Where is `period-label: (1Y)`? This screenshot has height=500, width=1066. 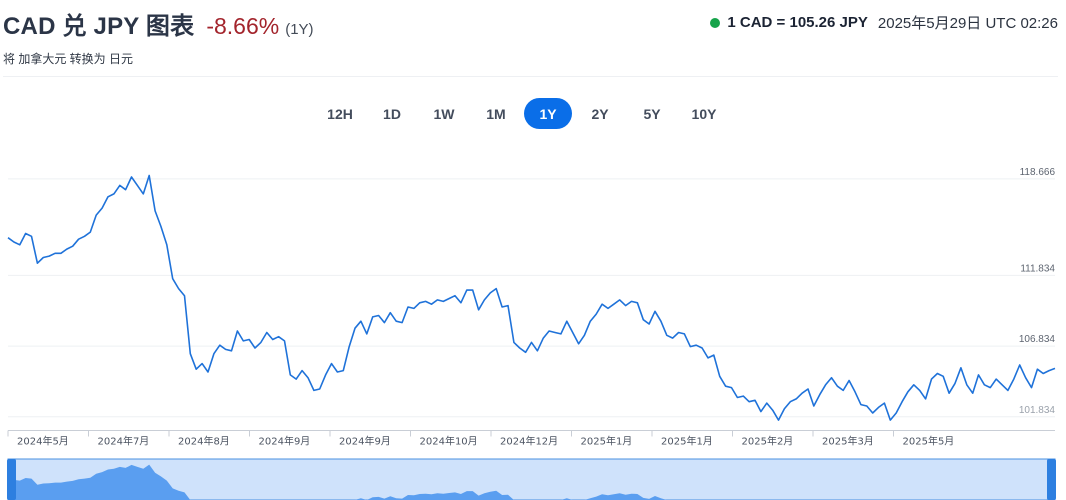 period-label: (1Y) is located at coordinates (299, 29).